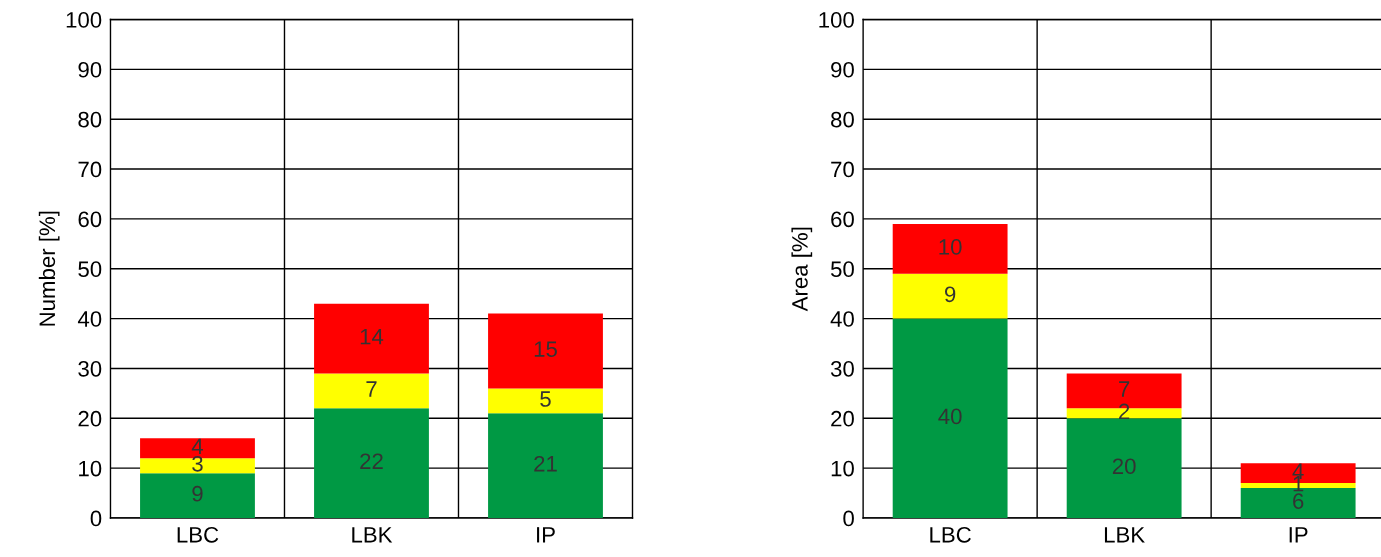 The height and width of the screenshot is (557, 1381). I want to click on data-label: 5, so click(545, 399).